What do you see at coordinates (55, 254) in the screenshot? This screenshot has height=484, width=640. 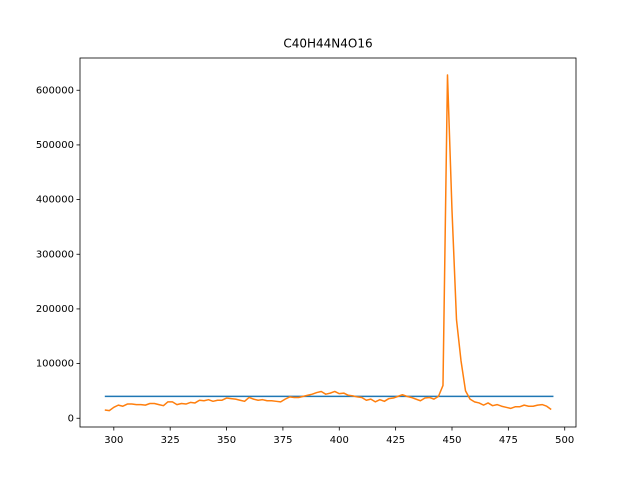 I see `y-tick-label: 300000` at bounding box center [55, 254].